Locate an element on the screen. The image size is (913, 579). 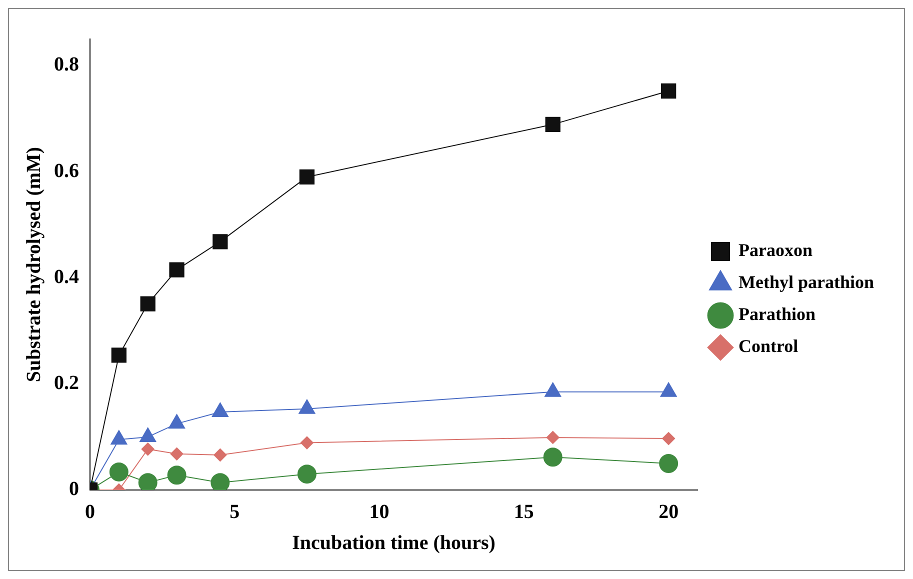
x-tick-label: 5 is located at coordinates (235, 512).